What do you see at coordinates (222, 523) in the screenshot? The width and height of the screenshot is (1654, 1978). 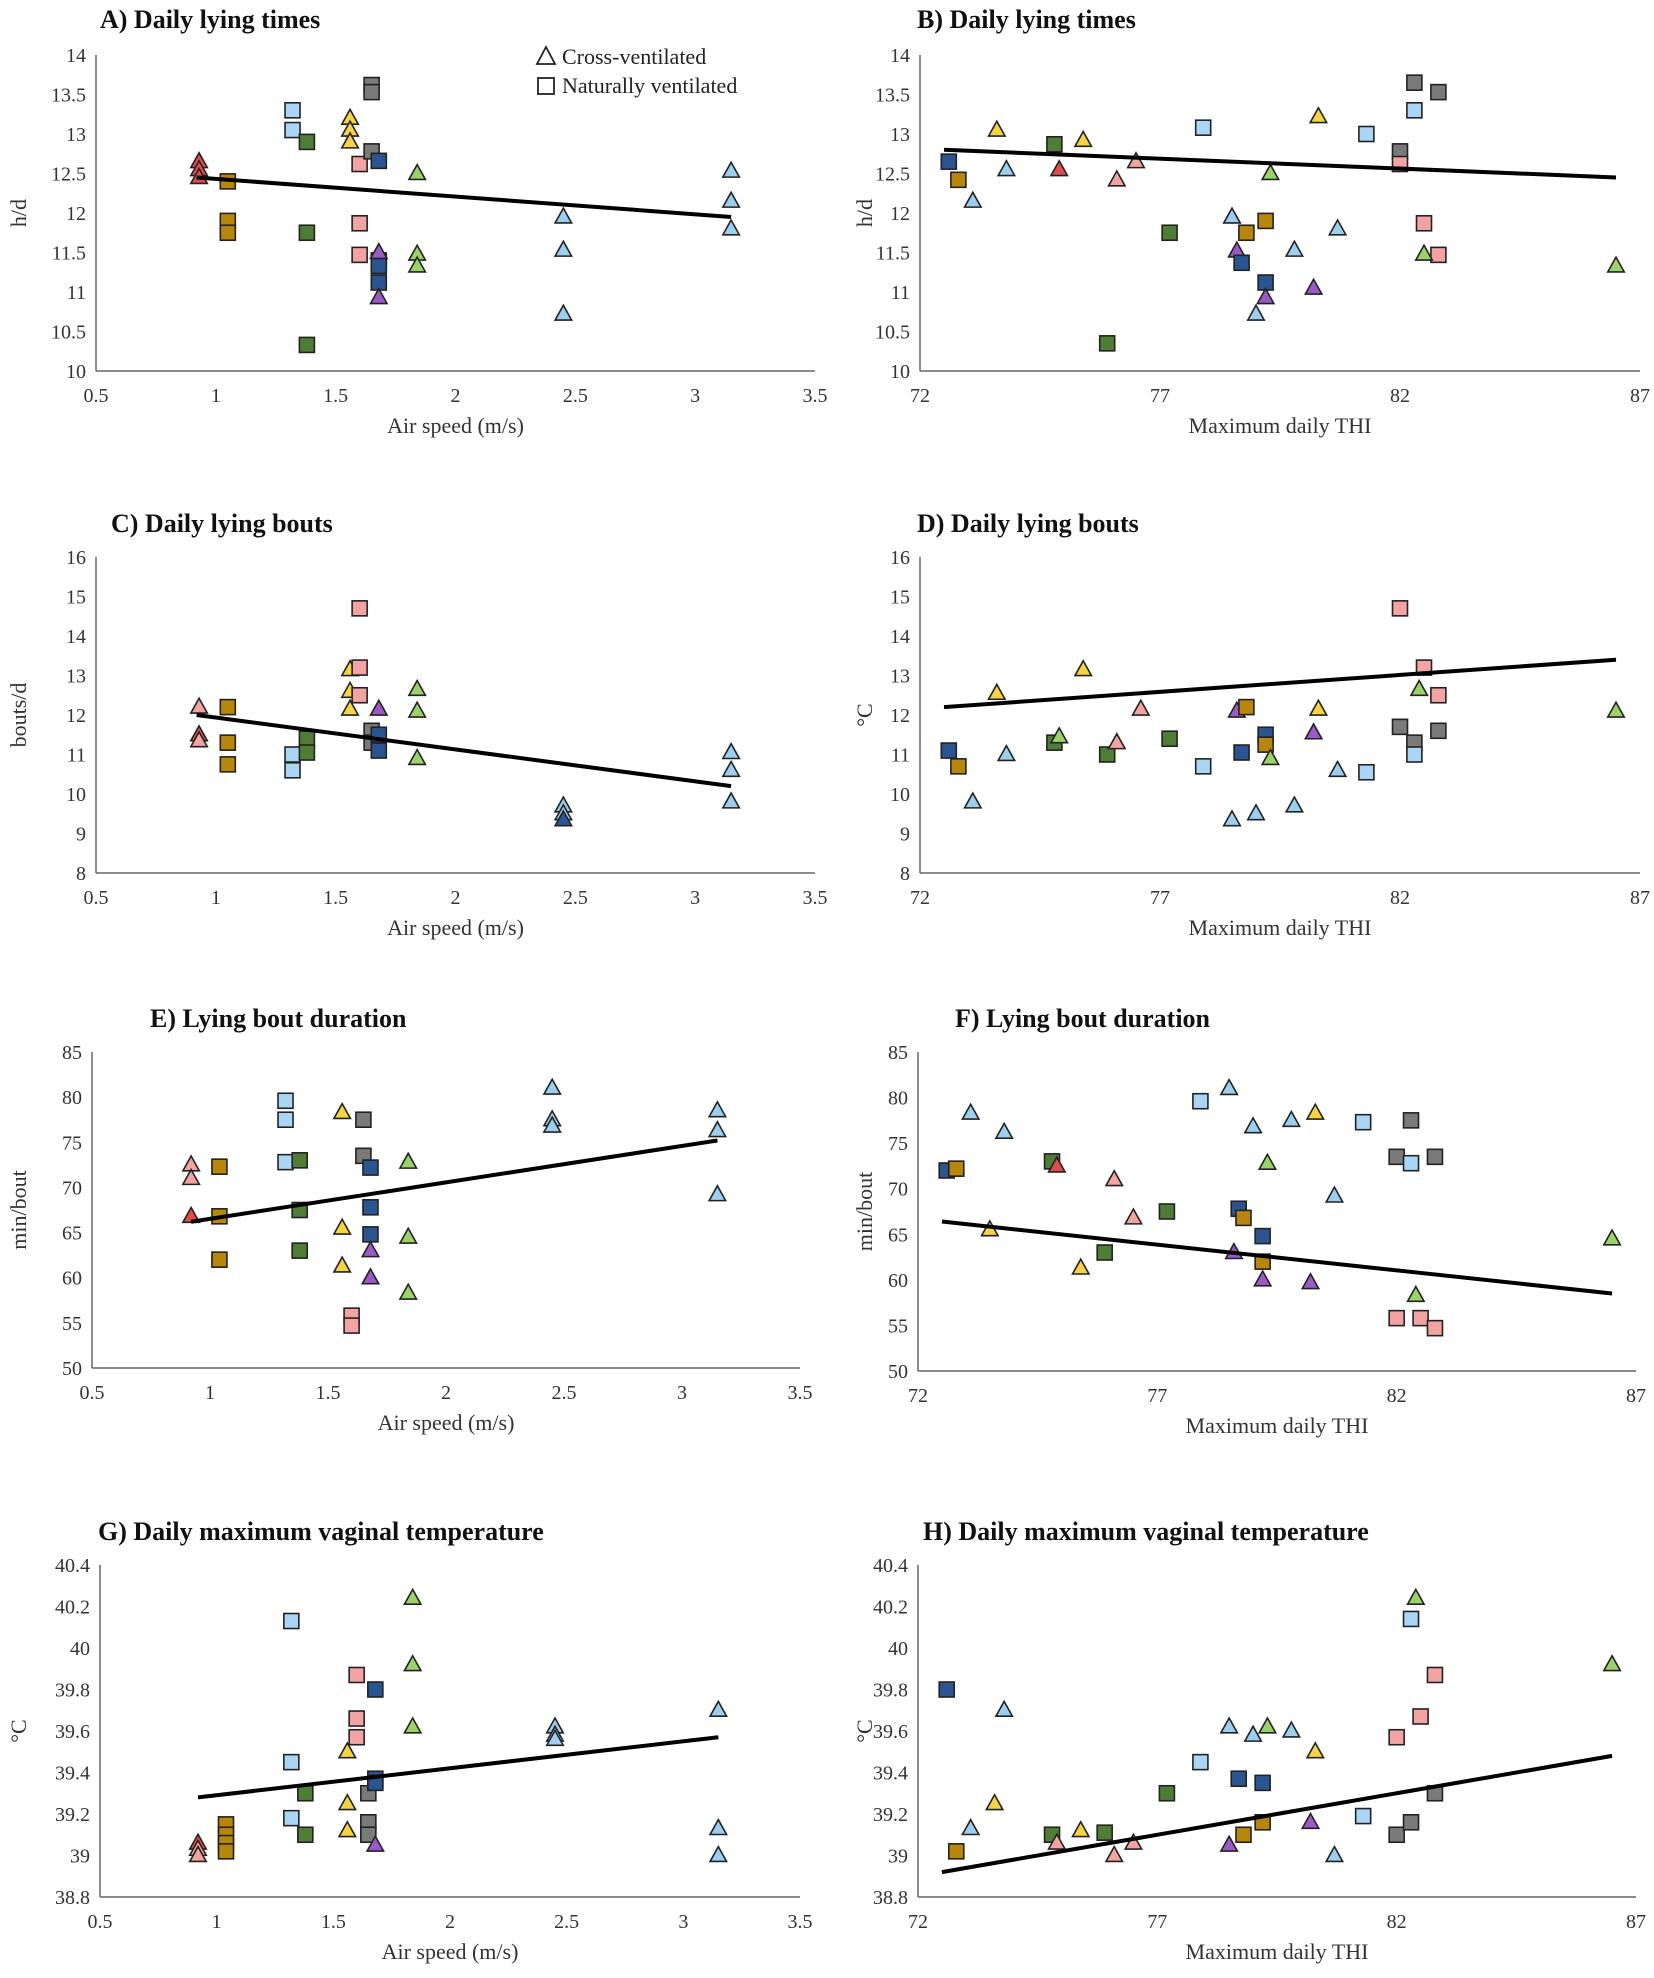 I see `panel-title: C) Daily lying bouts` at bounding box center [222, 523].